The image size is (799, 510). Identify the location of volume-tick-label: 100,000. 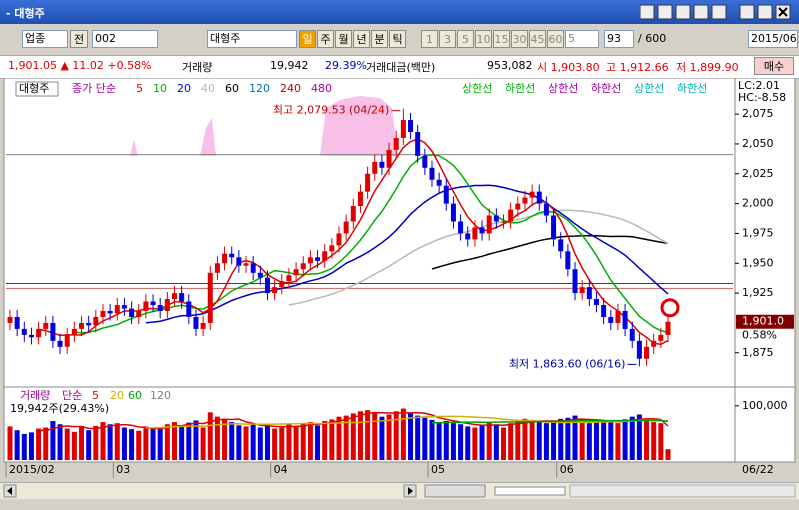
(765, 405).